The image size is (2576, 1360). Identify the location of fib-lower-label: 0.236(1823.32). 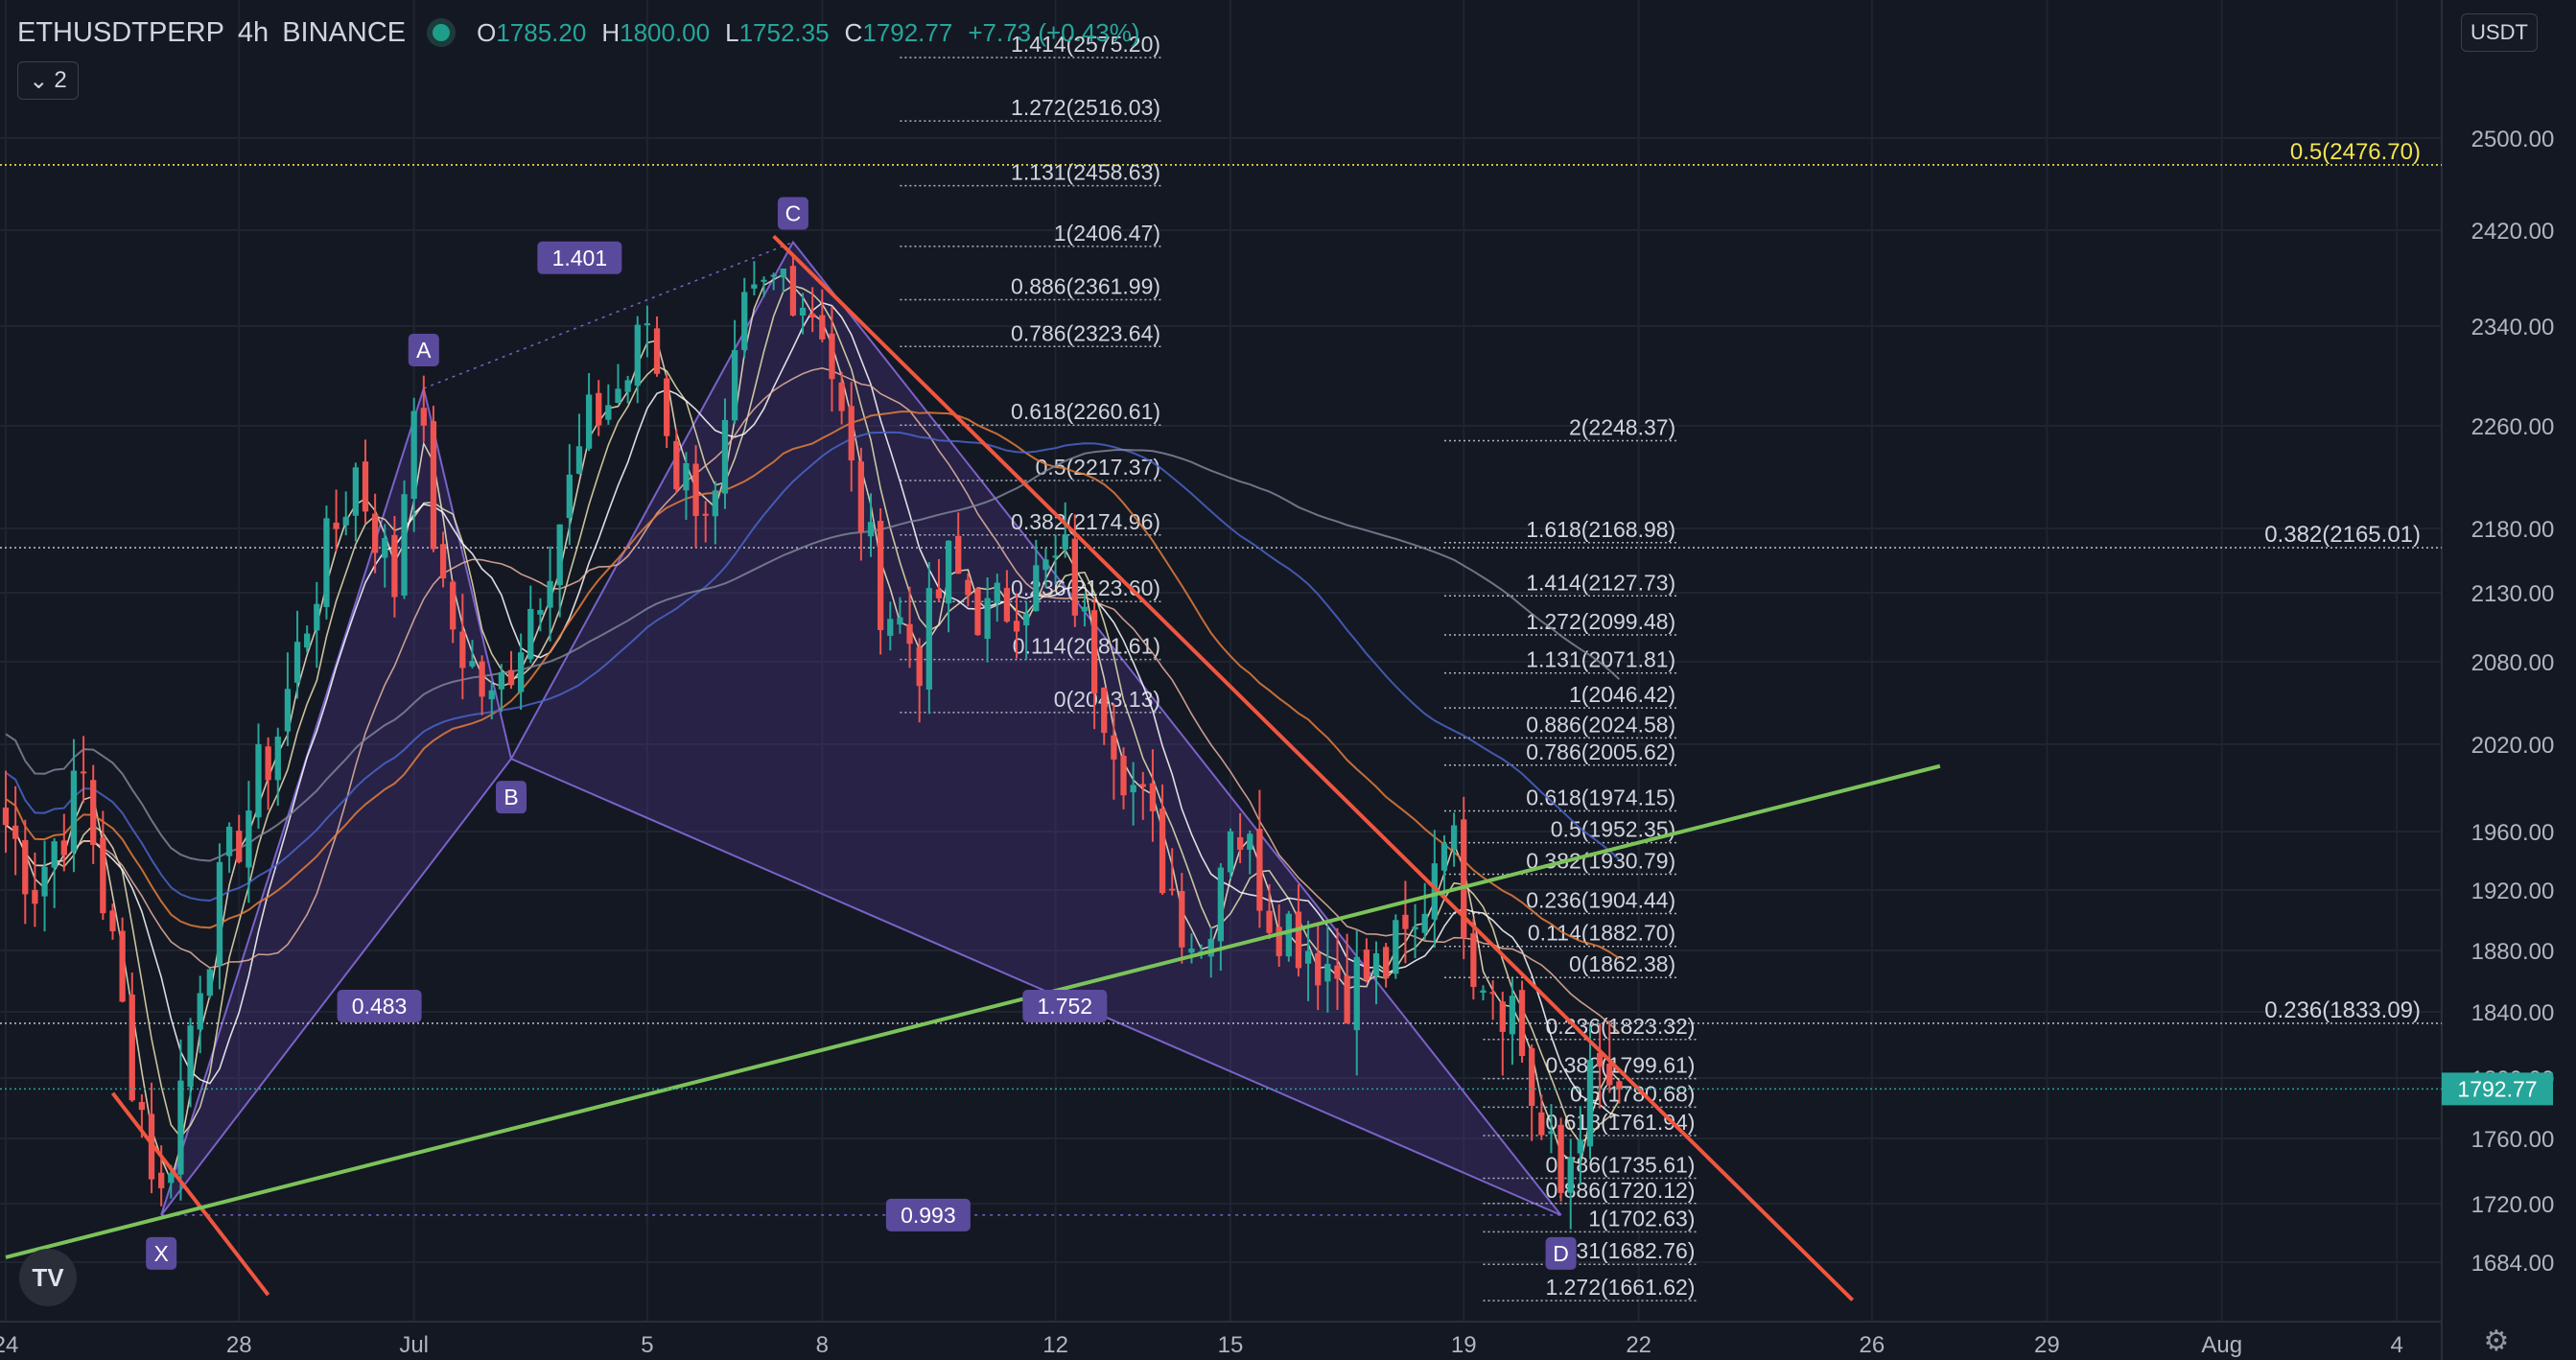
(1620, 1026).